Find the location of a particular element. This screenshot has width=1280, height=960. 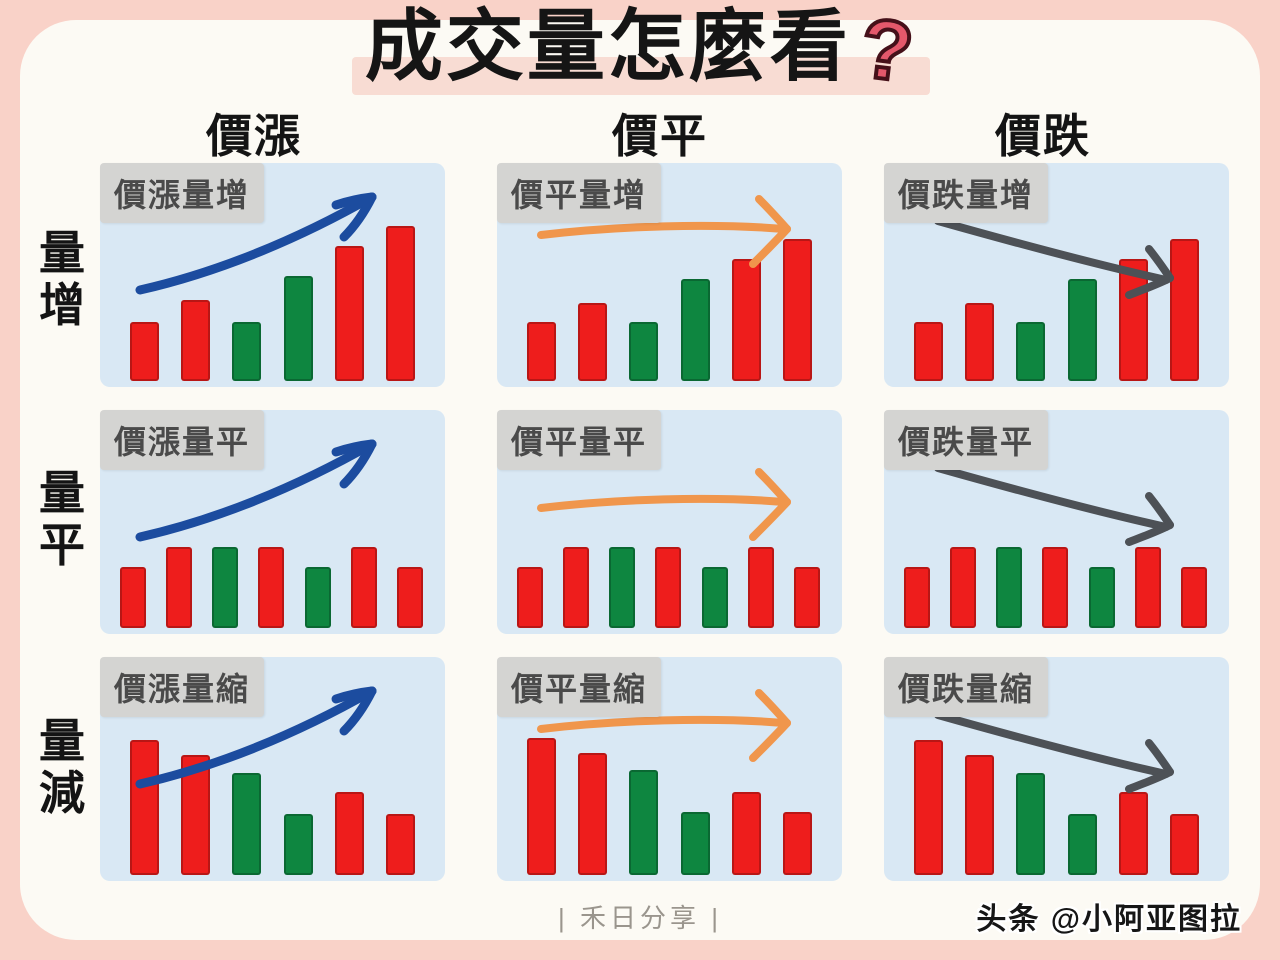

panel-price-down-volume-flat: 價跌量平 is located at coordinates (1056, 522).